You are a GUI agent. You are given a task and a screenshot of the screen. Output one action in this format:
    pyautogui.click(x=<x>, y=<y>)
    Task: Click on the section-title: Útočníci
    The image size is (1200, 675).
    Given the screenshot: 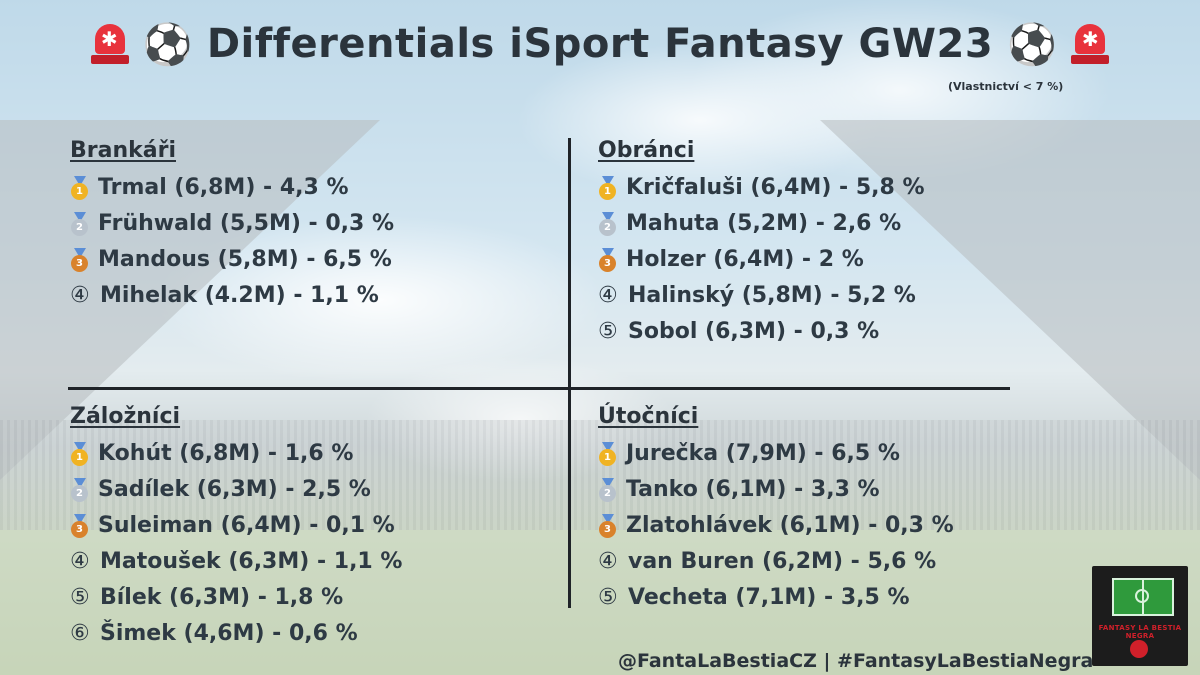 What is the action you would take?
    pyautogui.click(x=648, y=416)
    